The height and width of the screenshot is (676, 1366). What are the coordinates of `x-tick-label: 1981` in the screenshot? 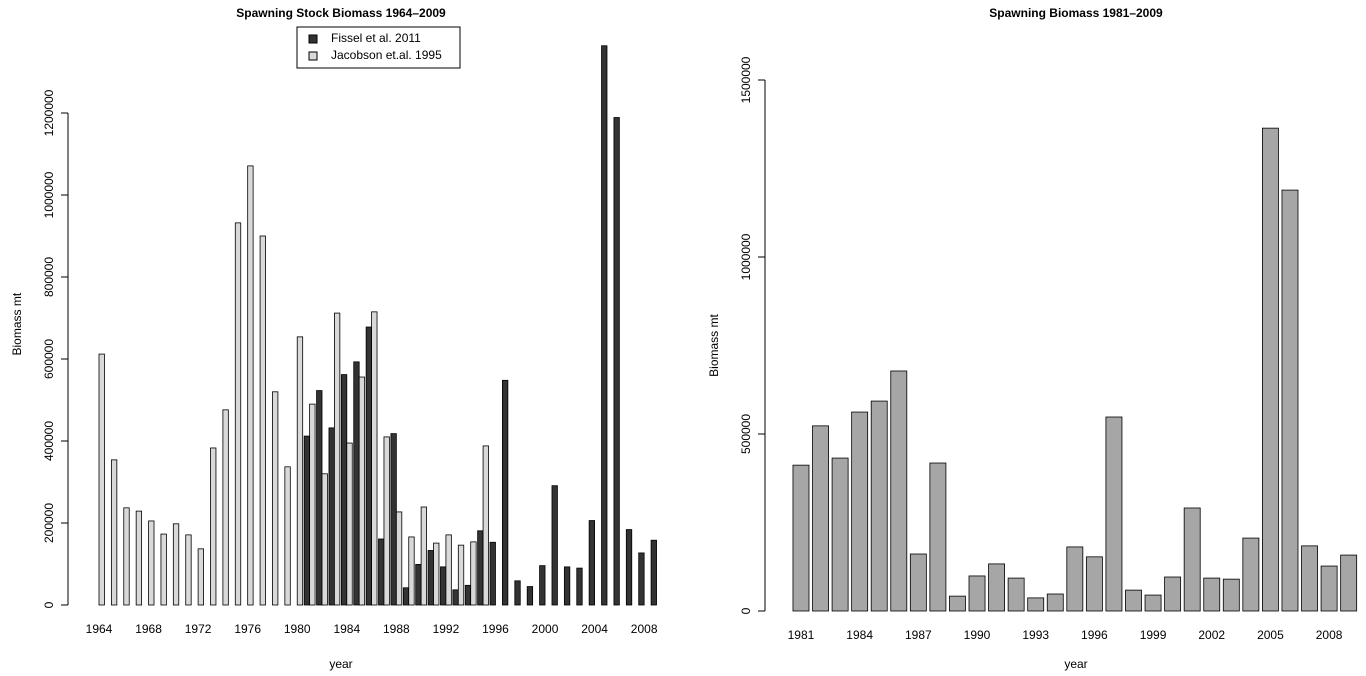 It's located at (801, 635).